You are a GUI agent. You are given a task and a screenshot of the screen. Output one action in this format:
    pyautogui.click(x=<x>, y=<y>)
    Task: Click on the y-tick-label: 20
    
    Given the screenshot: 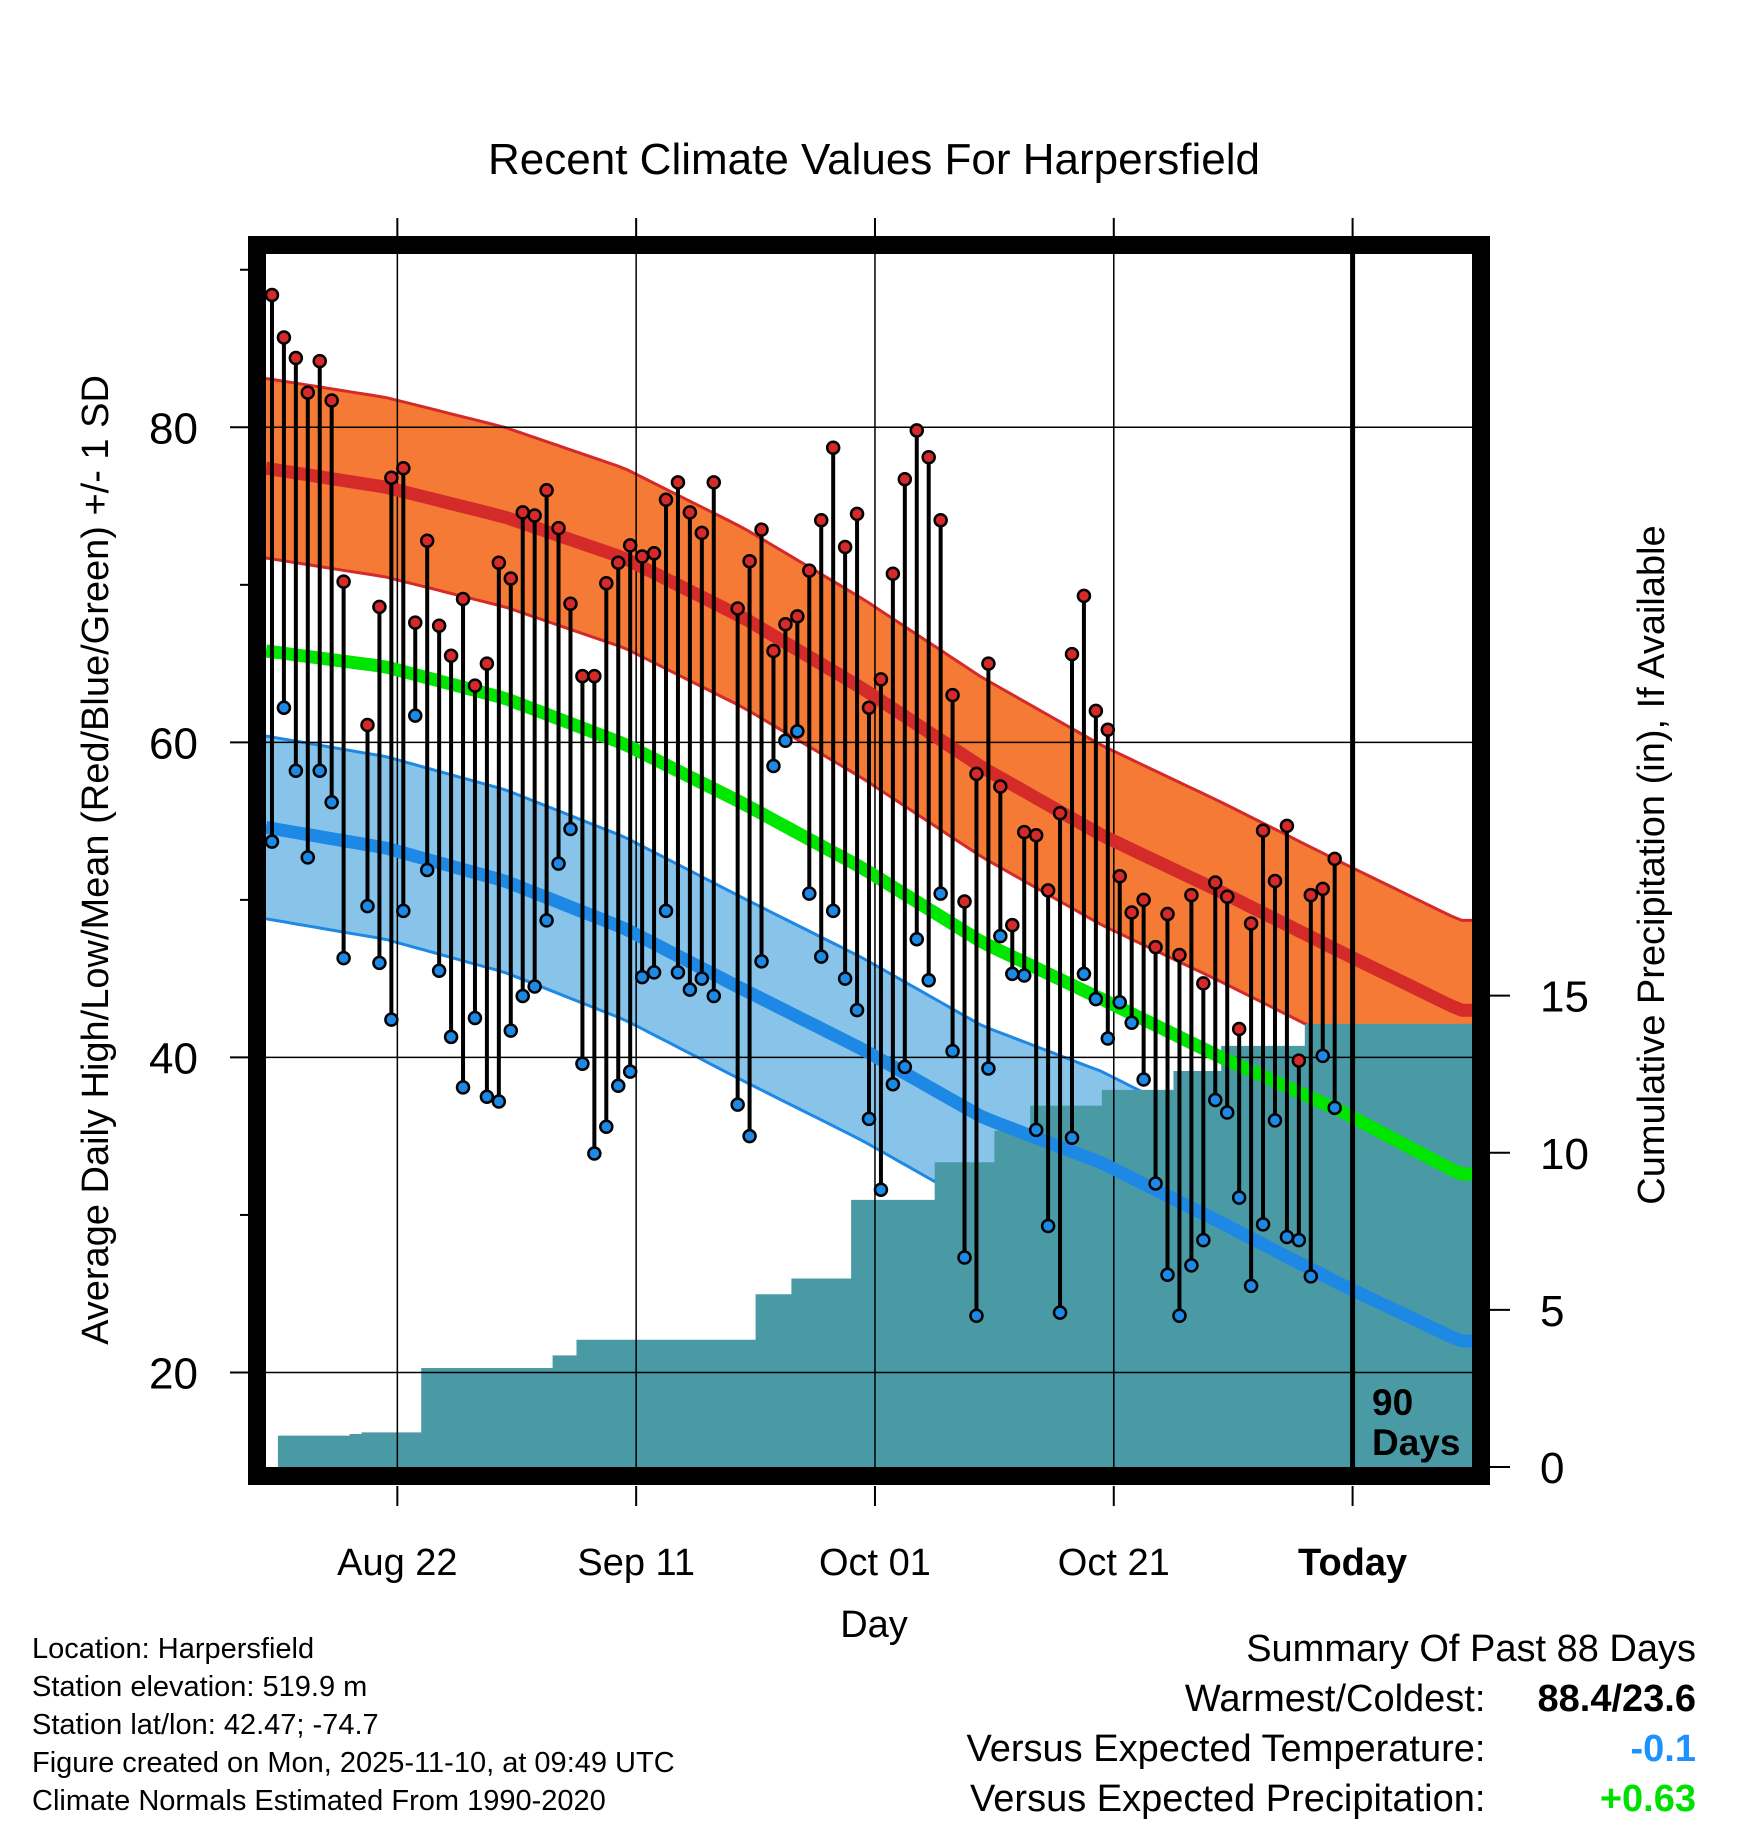 What is the action you would take?
    pyautogui.click(x=173, y=1373)
    